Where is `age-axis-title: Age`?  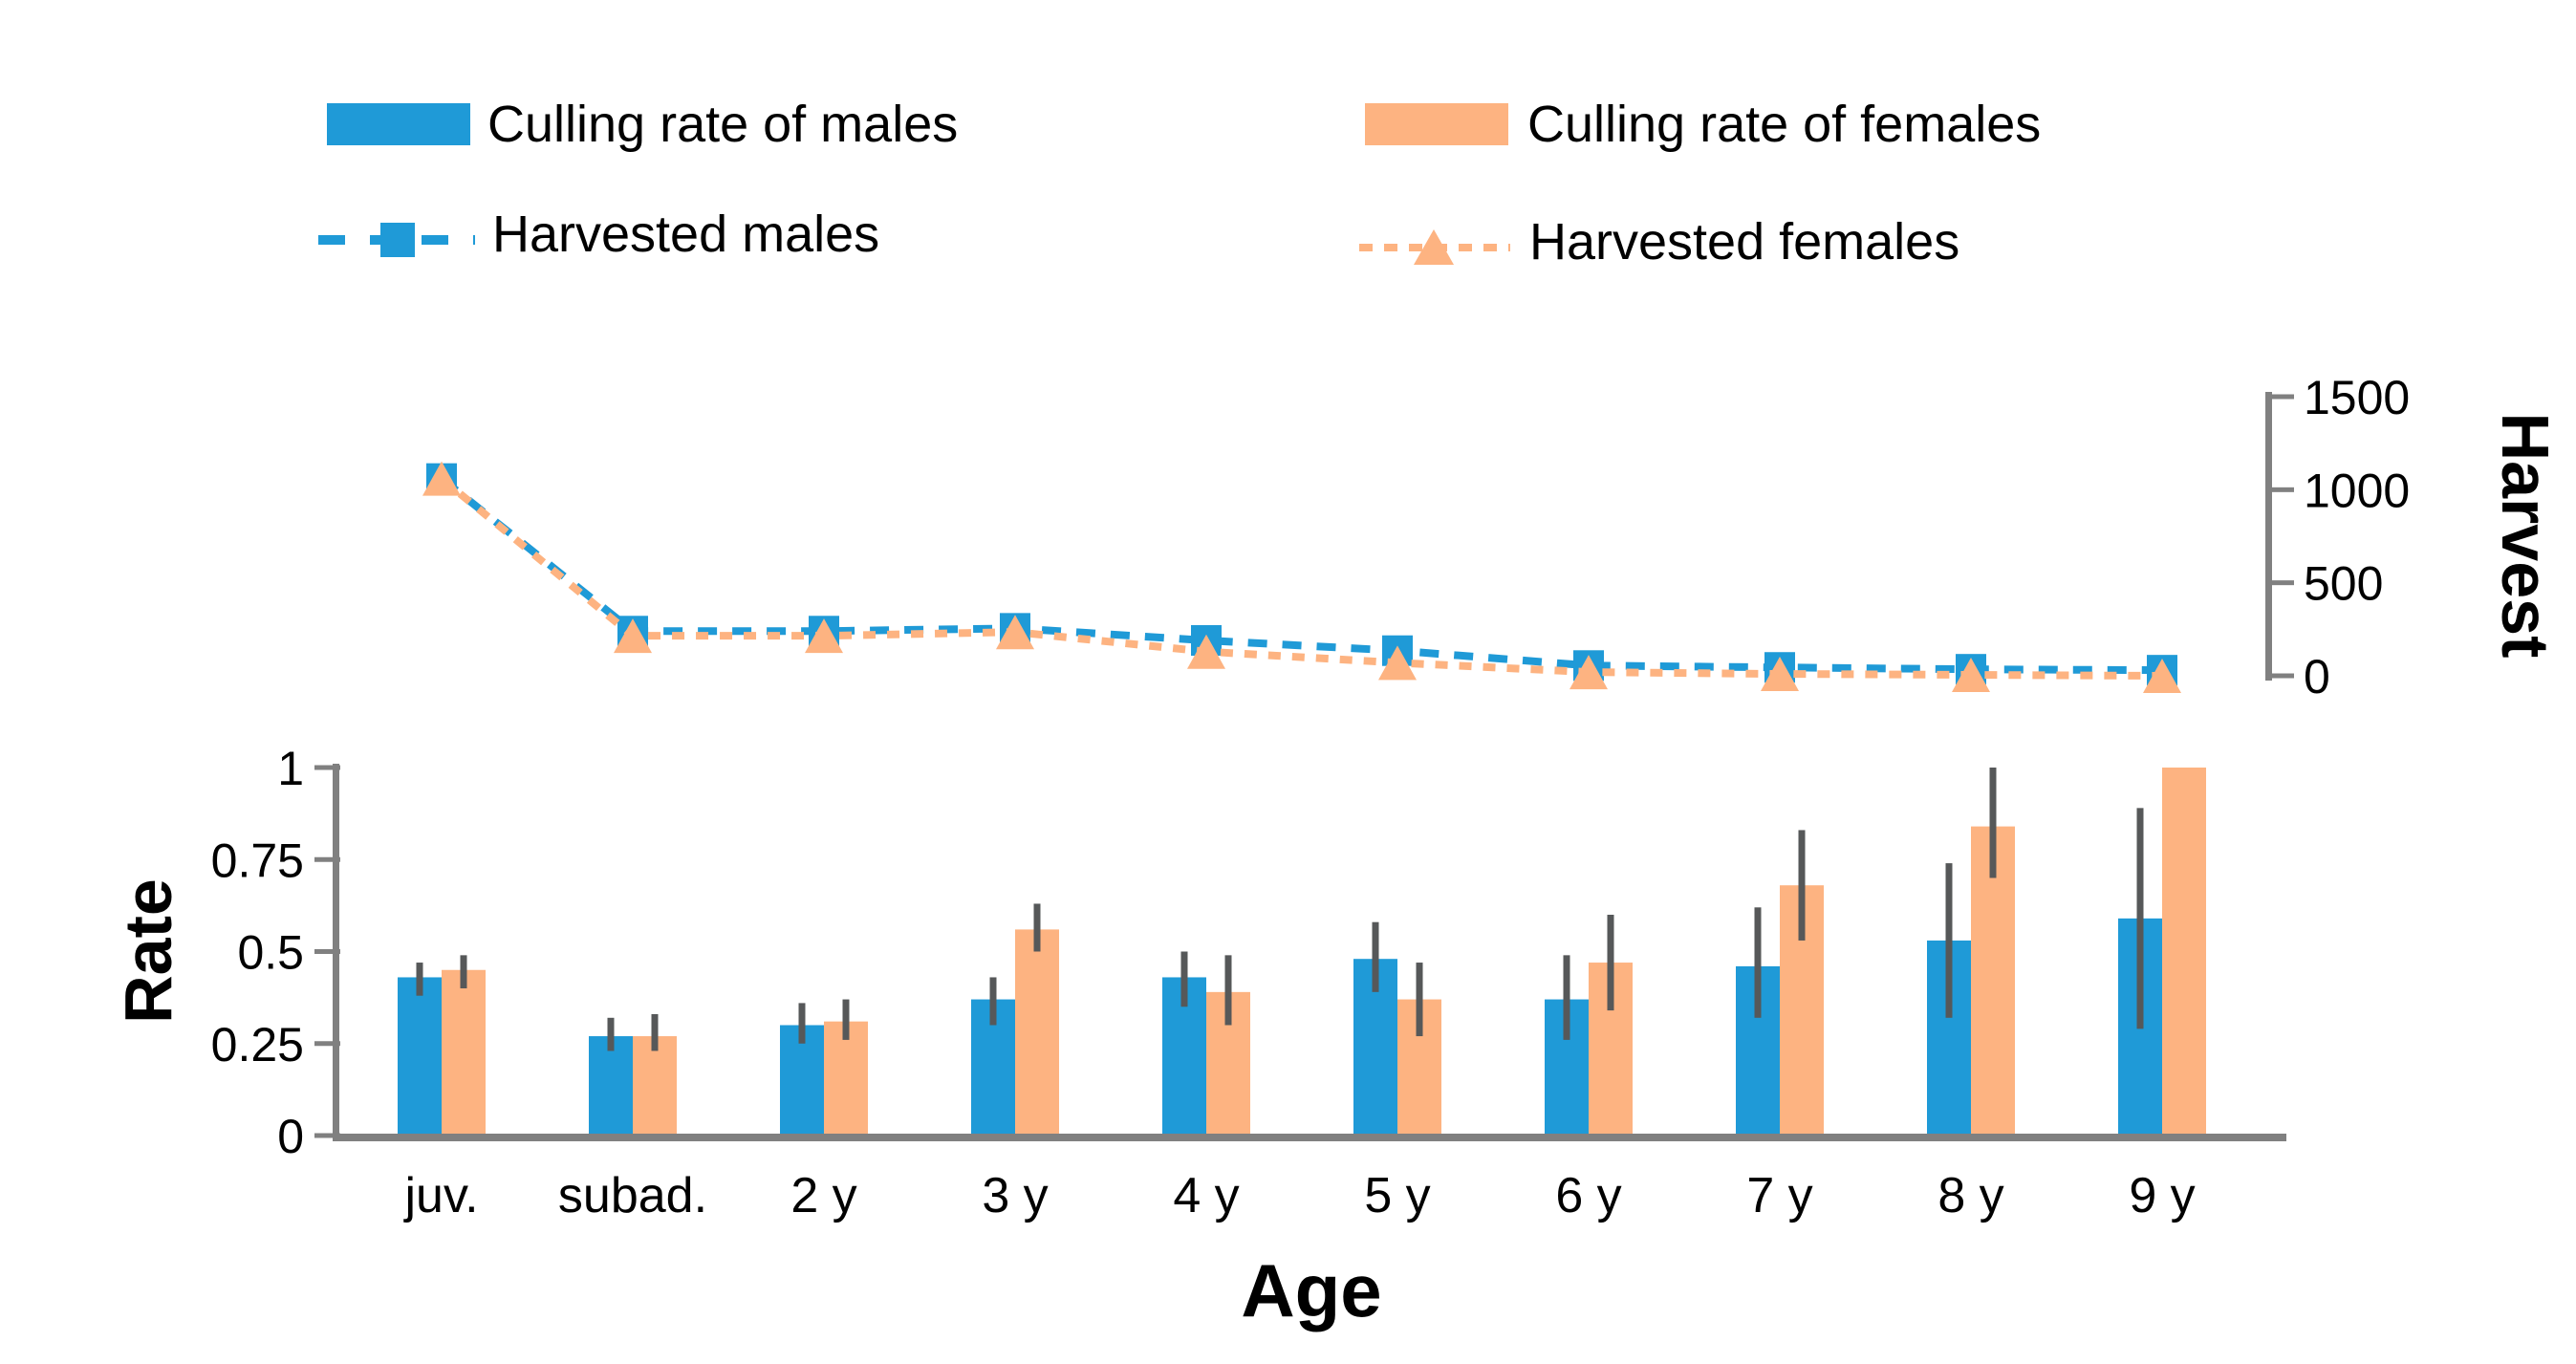
age-axis-title: Age is located at coordinates (1311, 1290).